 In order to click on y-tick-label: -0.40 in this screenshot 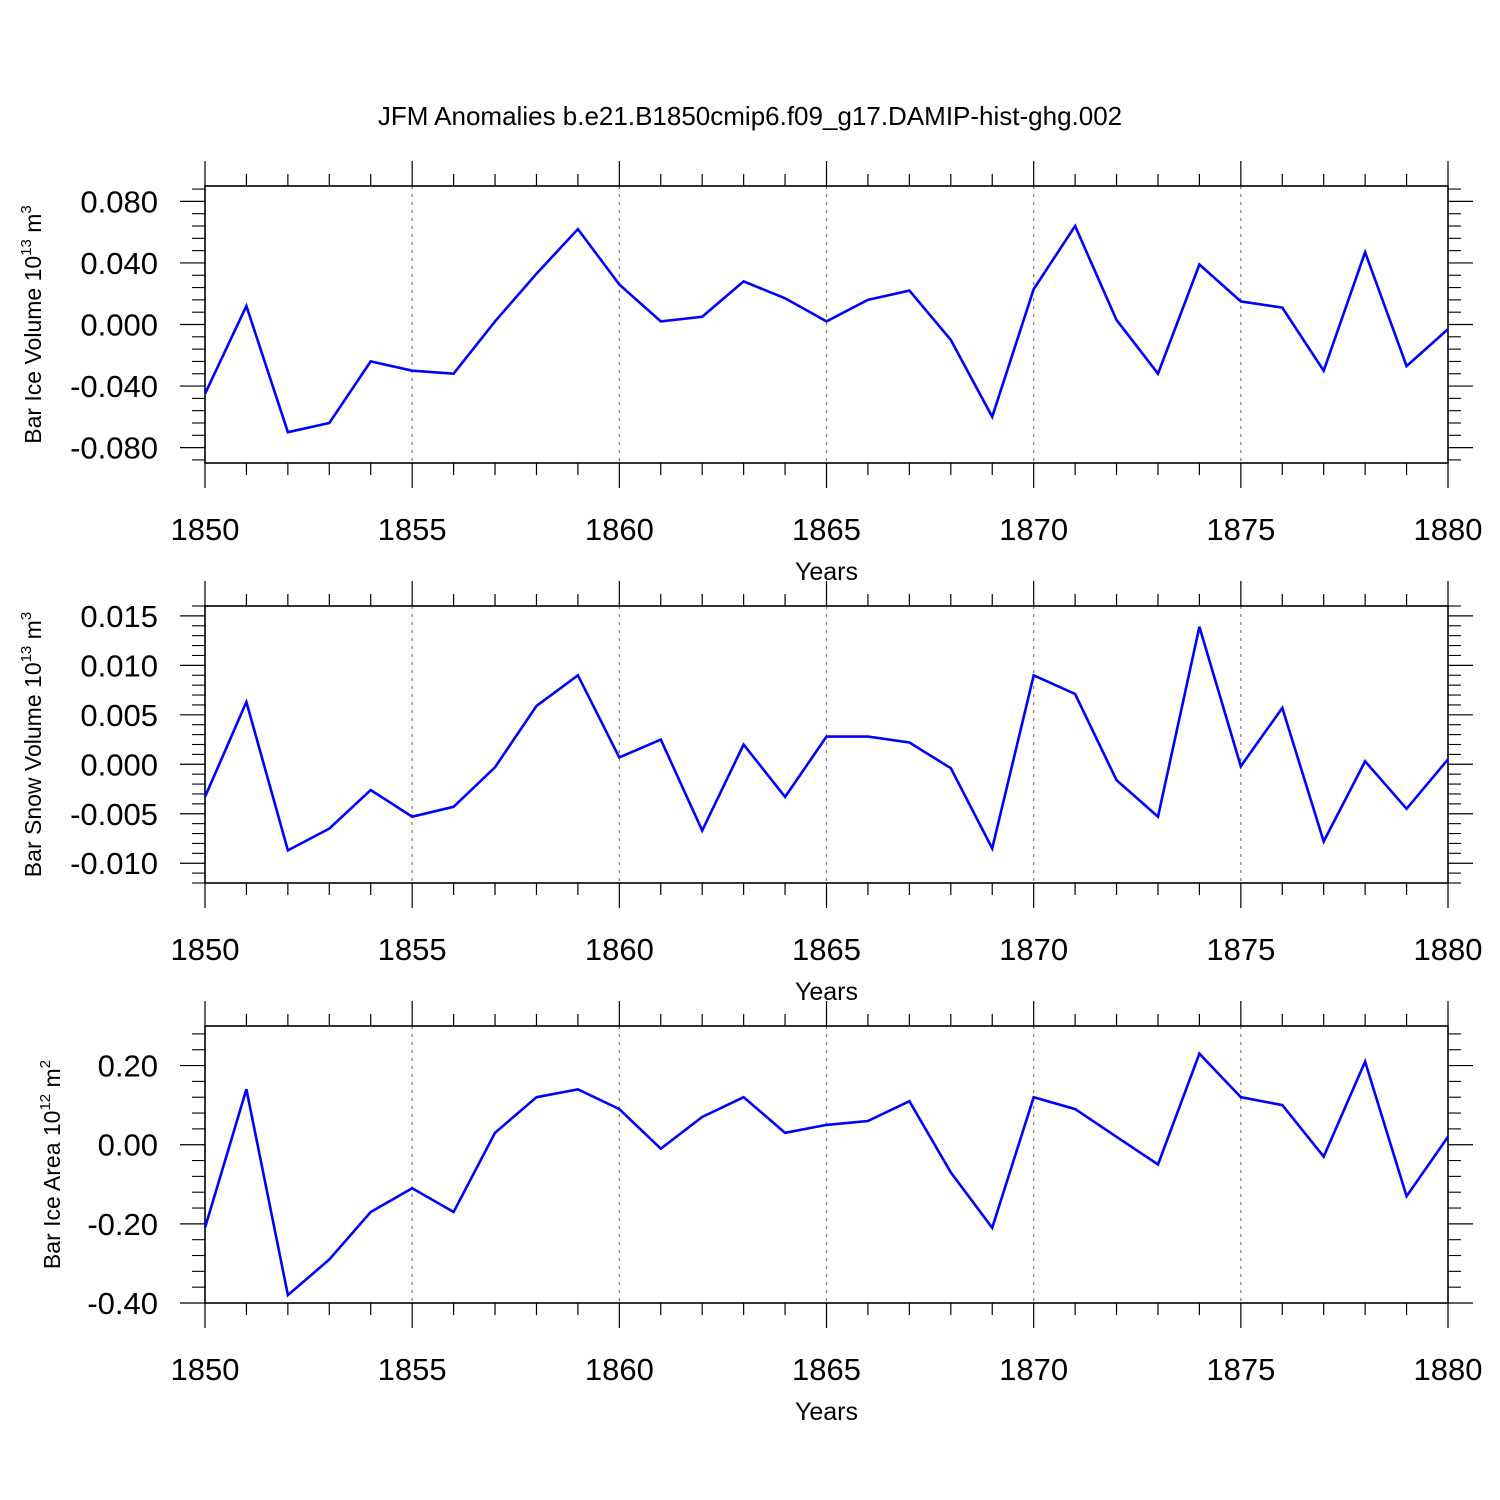, I will do `click(122, 1303)`.